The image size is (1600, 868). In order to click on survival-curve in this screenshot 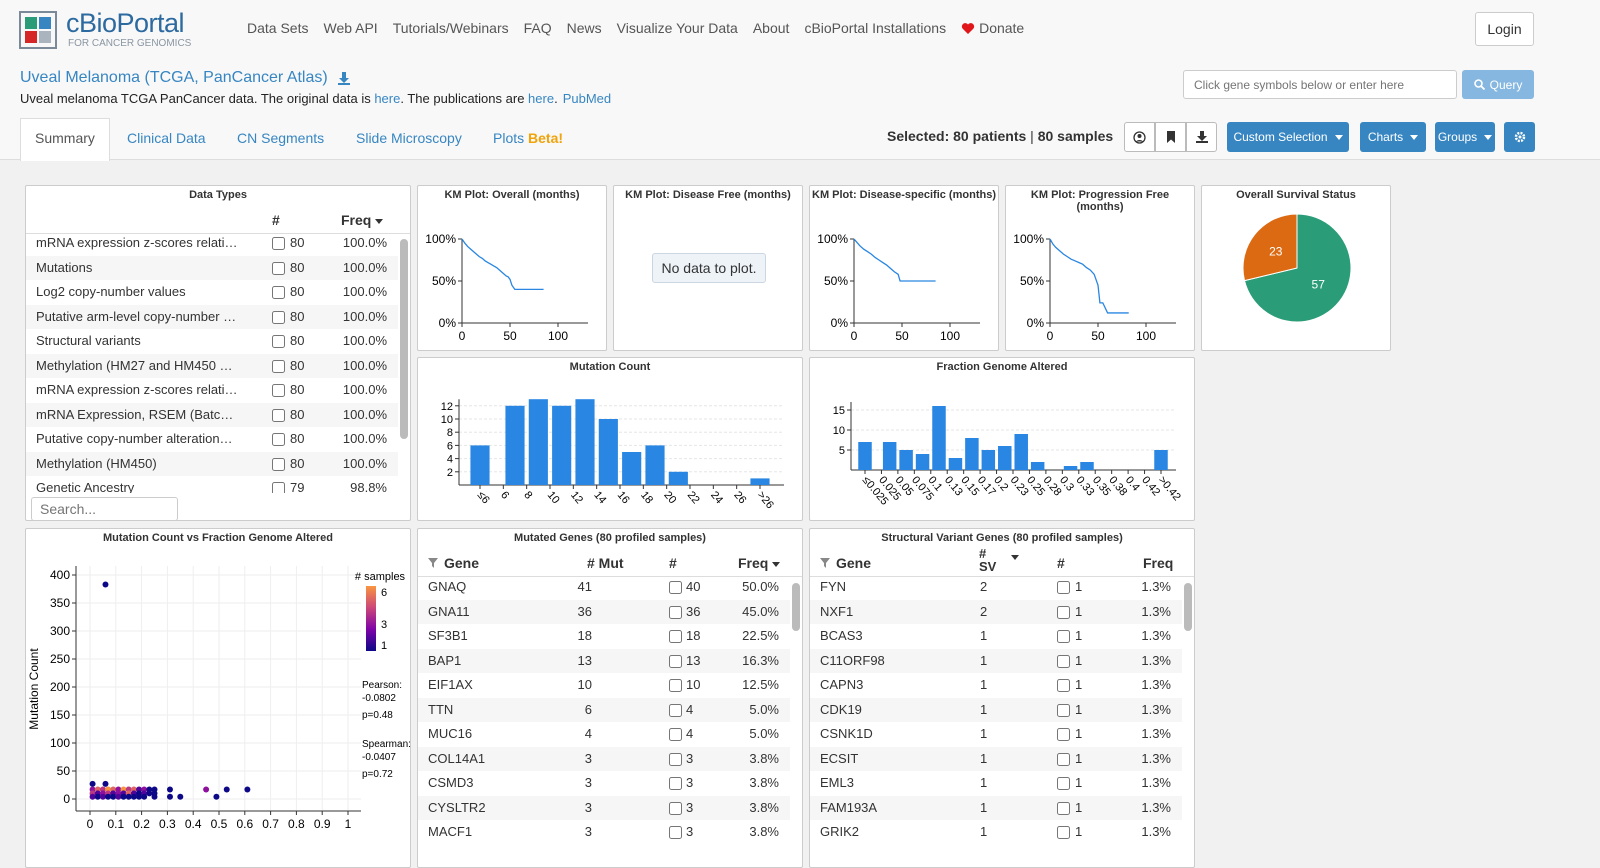, I will do `click(502, 264)`.